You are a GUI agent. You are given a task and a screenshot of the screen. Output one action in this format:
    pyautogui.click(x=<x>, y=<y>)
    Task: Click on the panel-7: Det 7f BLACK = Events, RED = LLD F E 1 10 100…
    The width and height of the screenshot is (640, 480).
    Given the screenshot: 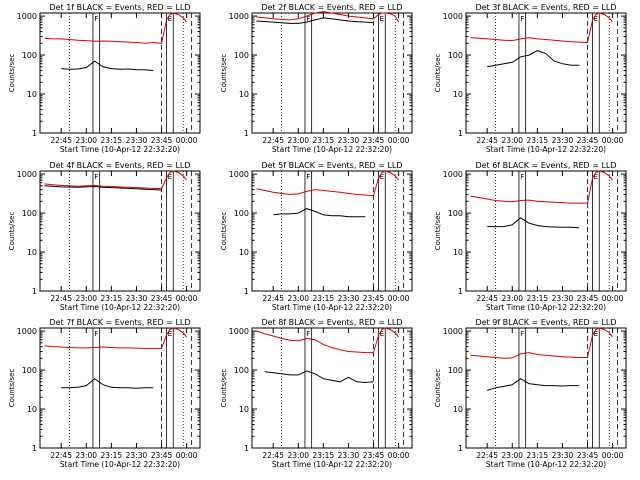 What is the action you would take?
    pyautogui.click(x=104, y=393)
    